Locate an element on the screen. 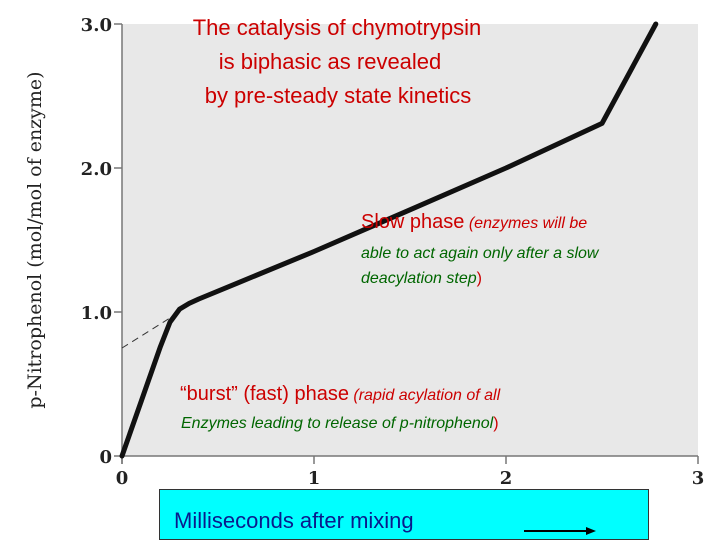 The width and height of the screenshot is (720, 548). title-line-2: is biphasic as revealed is located at coordinates (330, 61).